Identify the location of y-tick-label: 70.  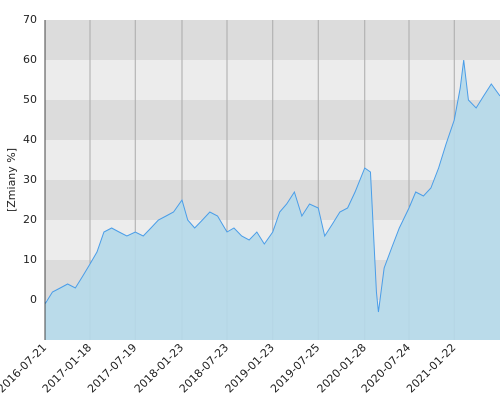
(30, 19).